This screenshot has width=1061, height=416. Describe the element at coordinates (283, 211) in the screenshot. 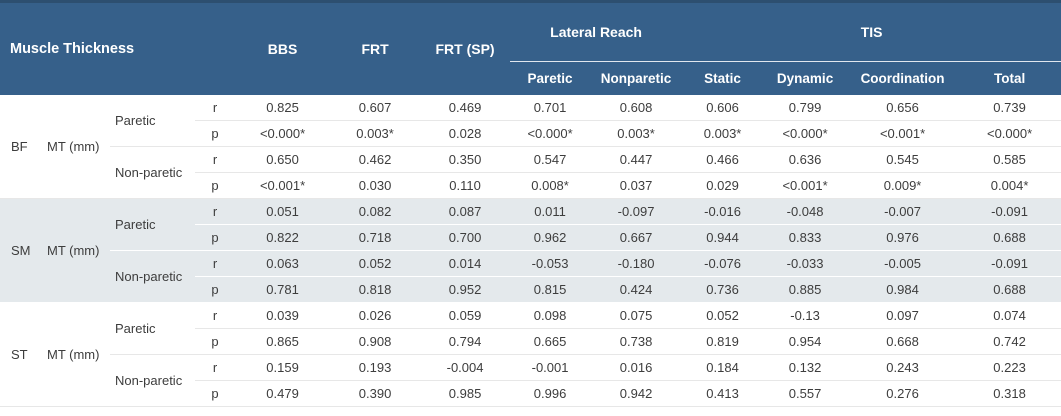

I see `value-cell: 0.051` at that location.